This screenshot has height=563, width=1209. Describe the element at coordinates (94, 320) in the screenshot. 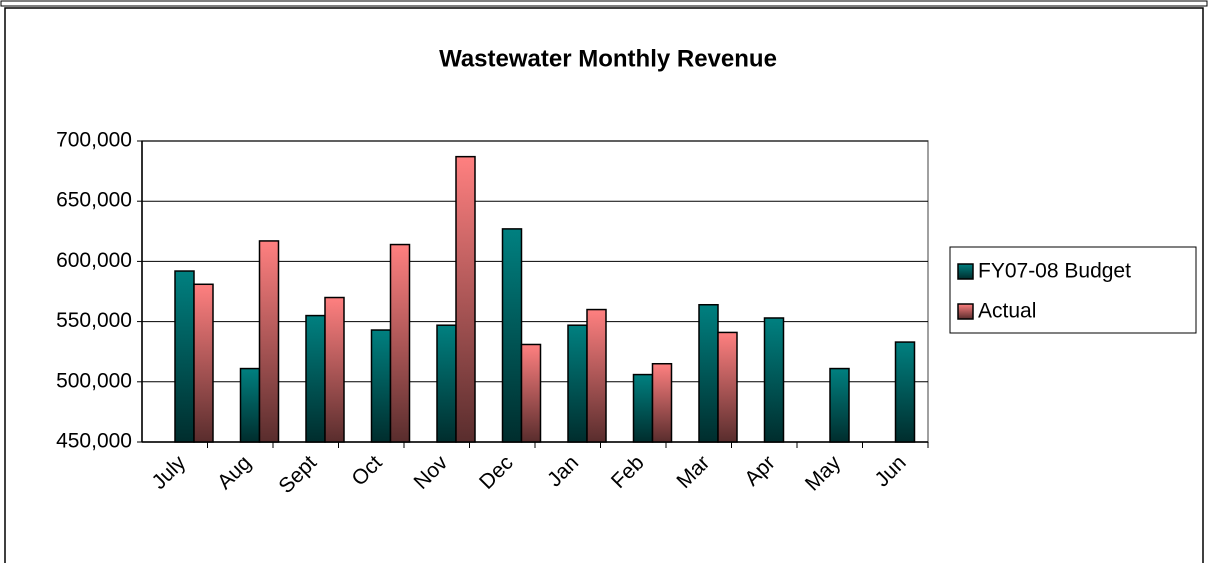

I see `y-tick-label: 550,000` at that location.